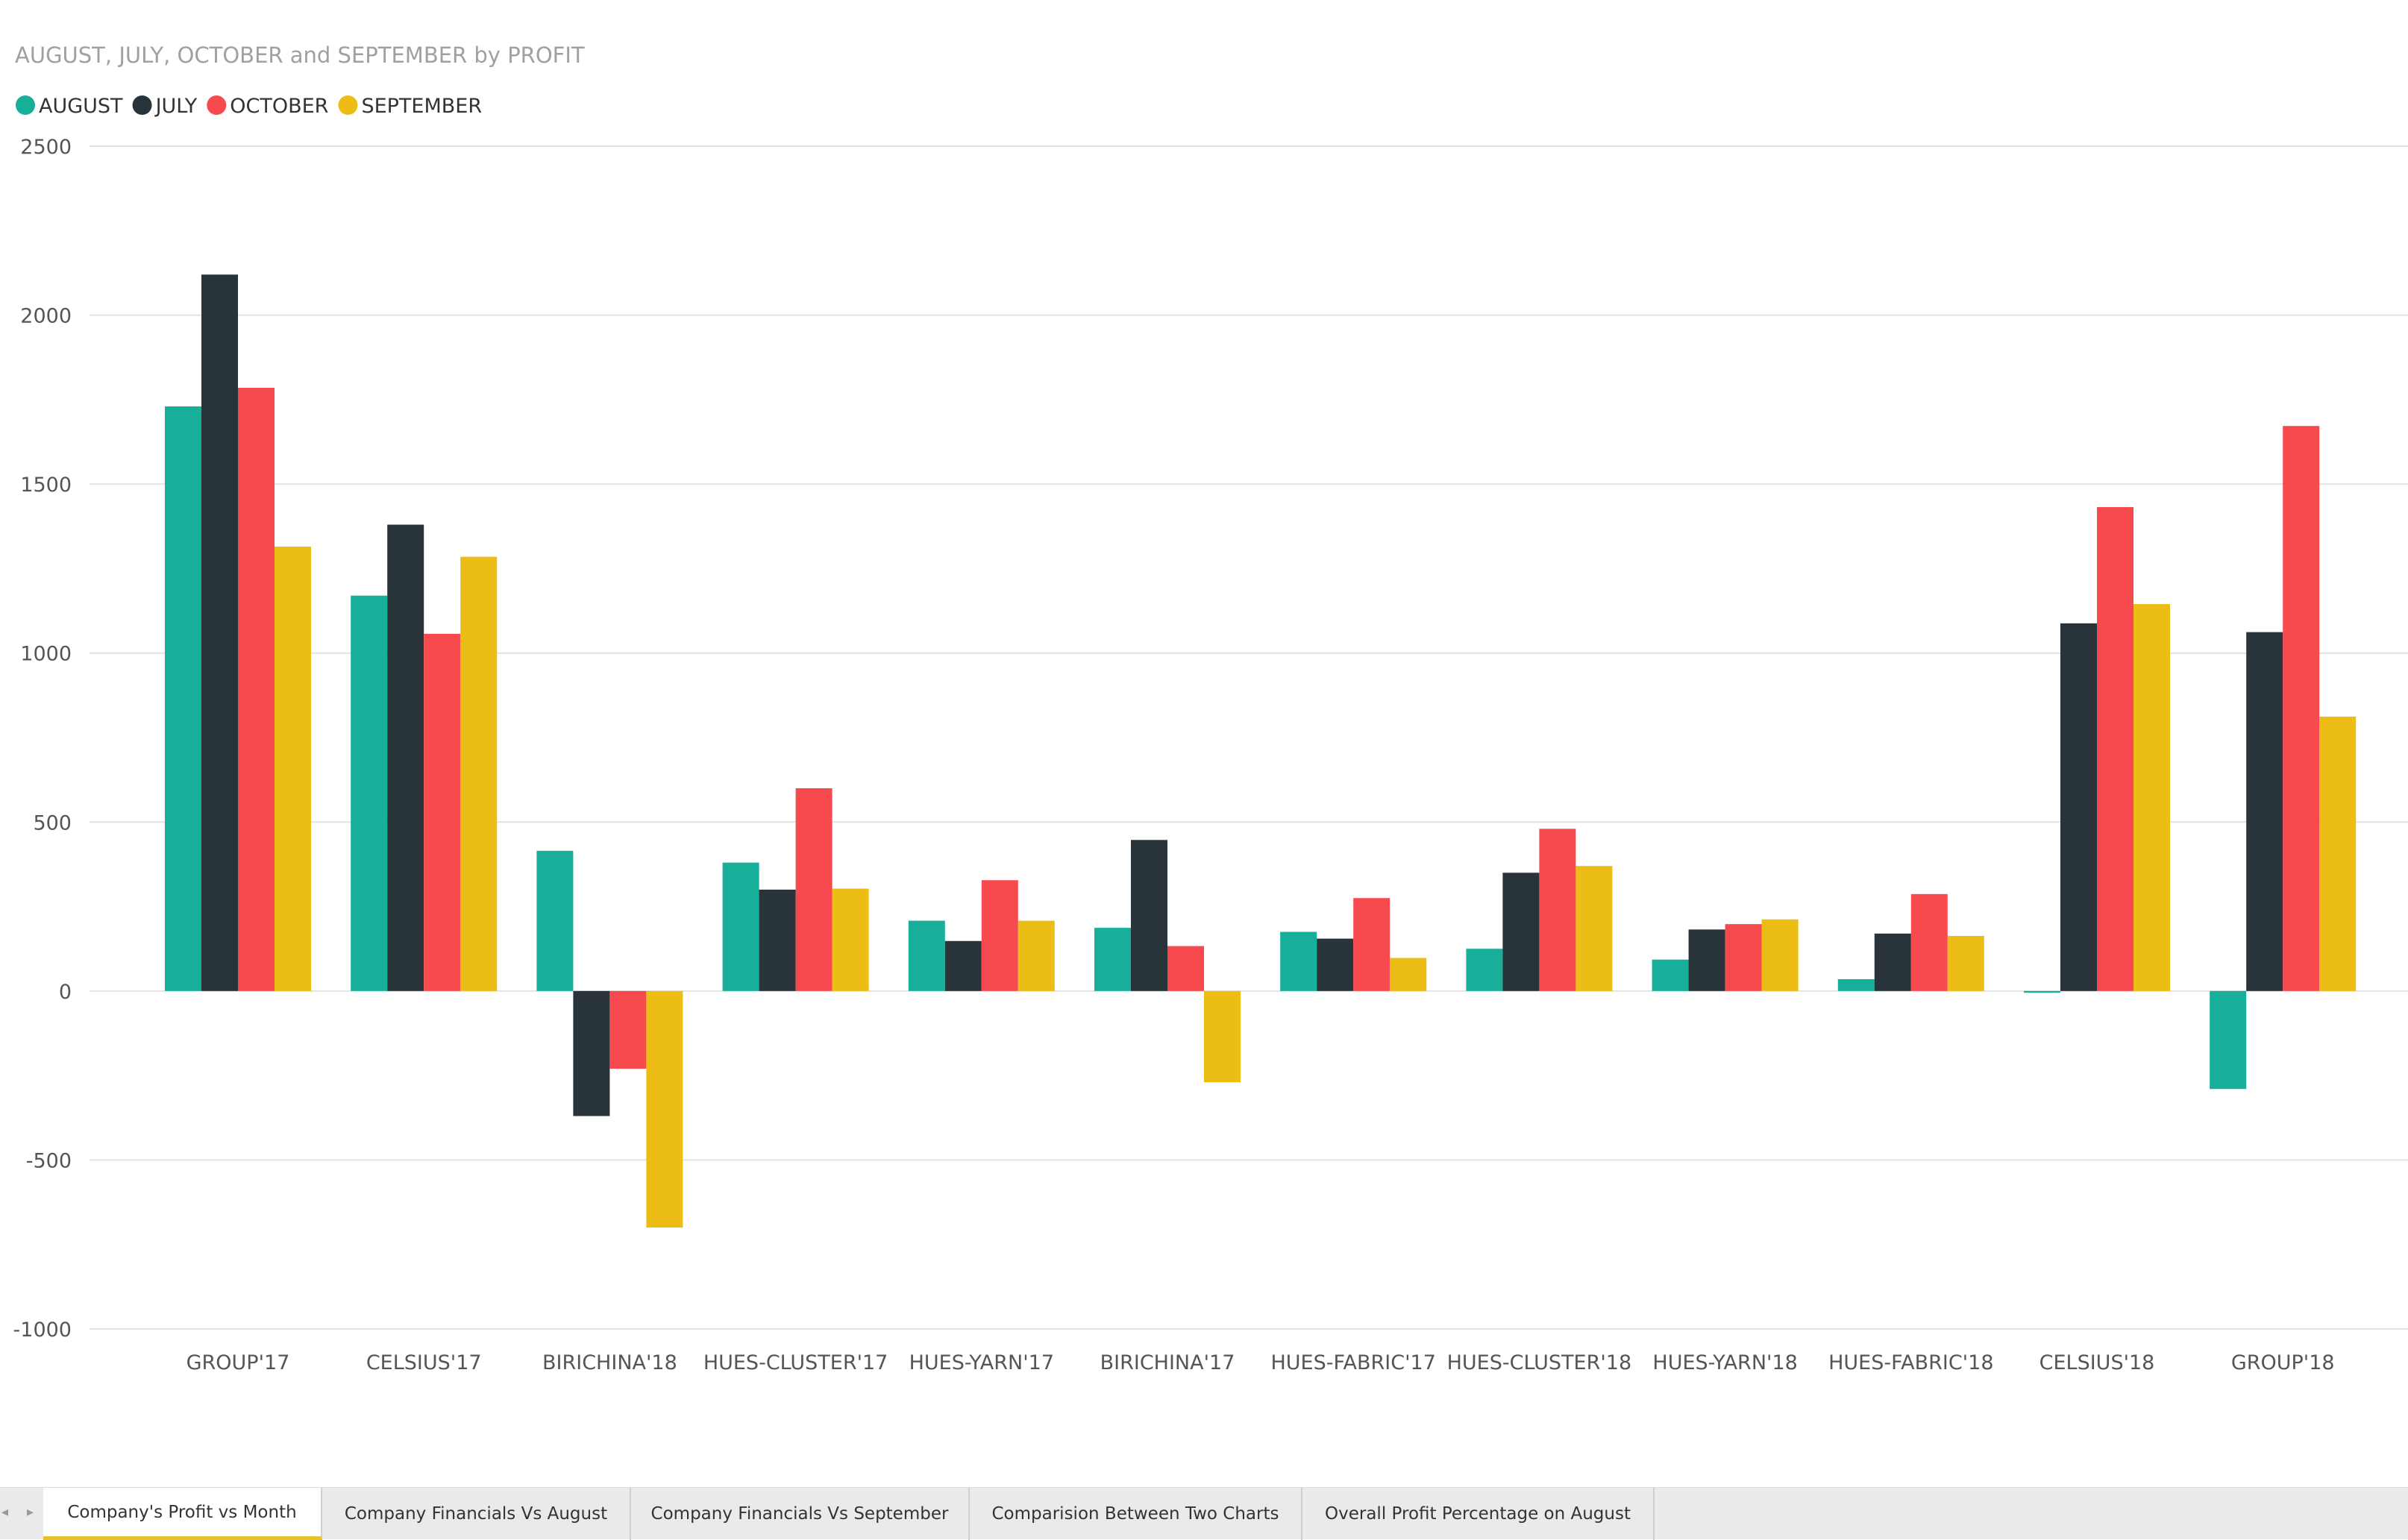 This screenshot has height=1540, width=2408. Describe the element at coordinates (46, 485) in the screenshot. I see `y-tick-label: 1500` at that location.